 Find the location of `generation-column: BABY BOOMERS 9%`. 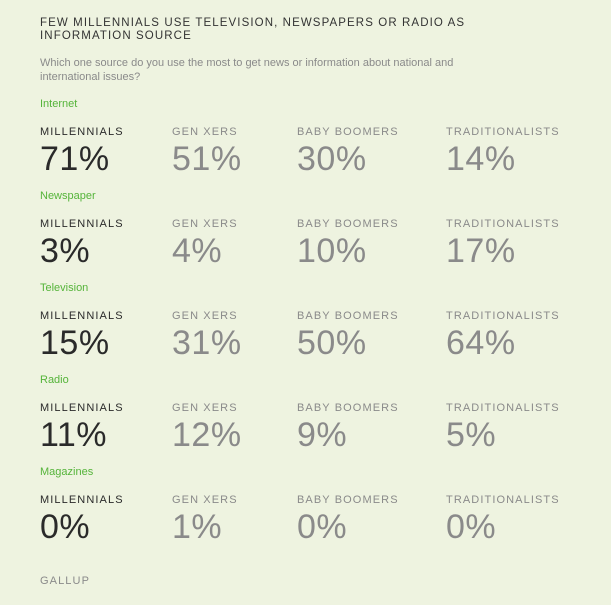

generation-column: BABY BOOMERS 9% is located at coordinates (348, 427).